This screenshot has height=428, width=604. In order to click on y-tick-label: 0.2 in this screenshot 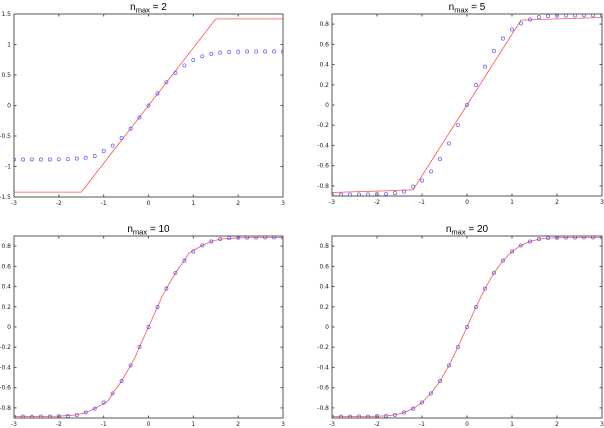, I will do `click(324, 307)`.